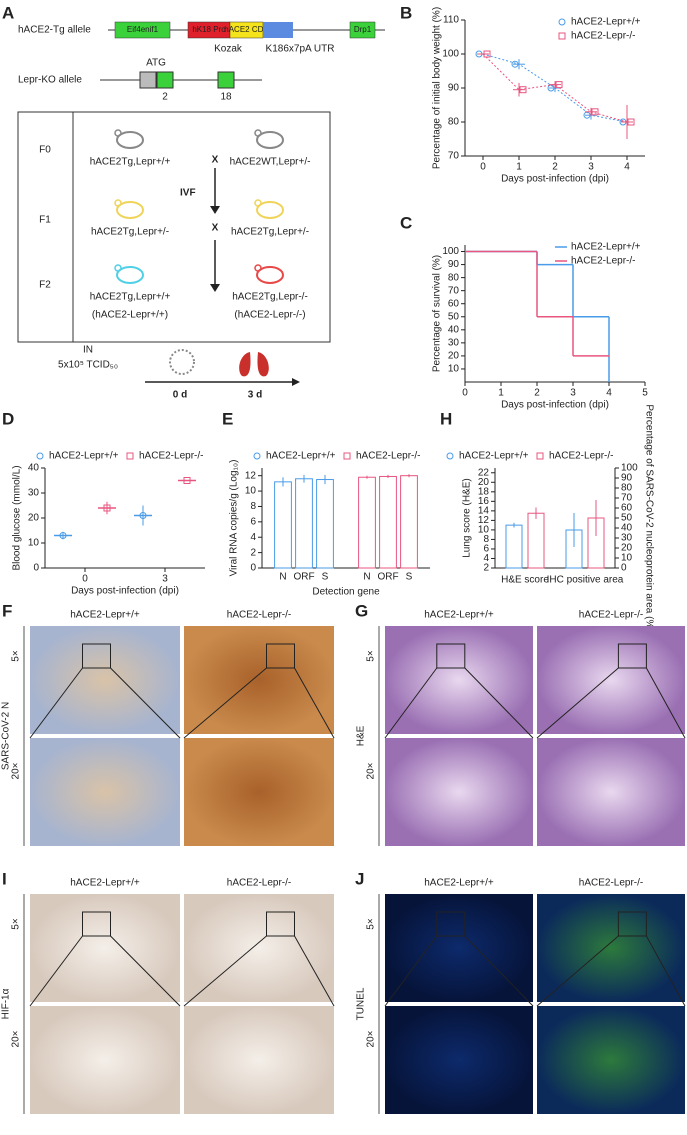  What do you see at coordinates (278, 30) in the screenshot?
I see `utr-box` at bounding box center [278, 30].